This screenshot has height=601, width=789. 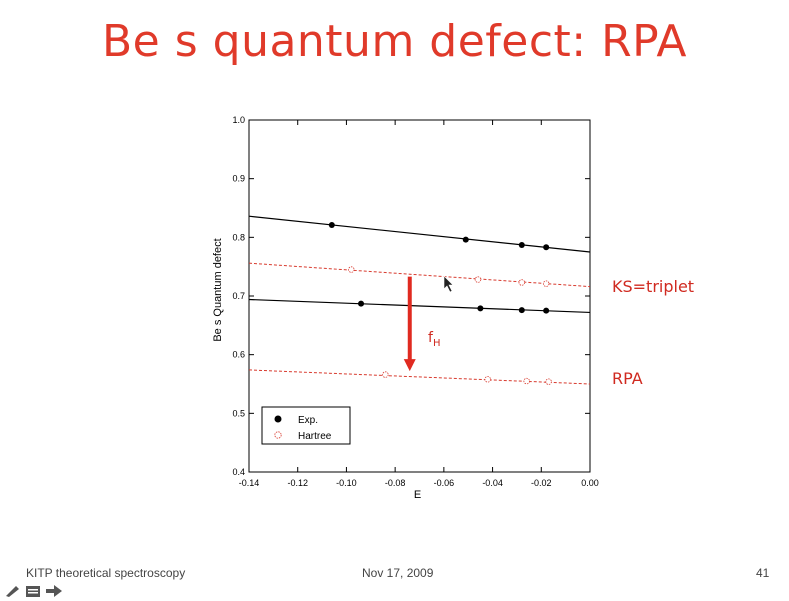 What do you see at coordinates (54, 591) in the screenshot?
I see `arrow-right-icon` at bounding box center [54, 591].